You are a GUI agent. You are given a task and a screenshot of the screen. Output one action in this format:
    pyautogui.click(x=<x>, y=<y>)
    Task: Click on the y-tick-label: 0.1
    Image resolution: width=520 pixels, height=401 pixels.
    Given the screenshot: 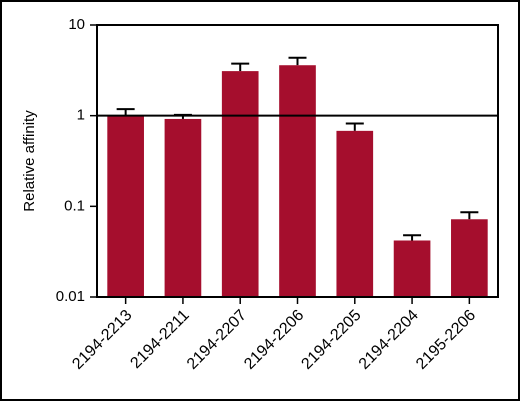 What is the action you would take?
    pyautogui.click(x=74, y=205)
    